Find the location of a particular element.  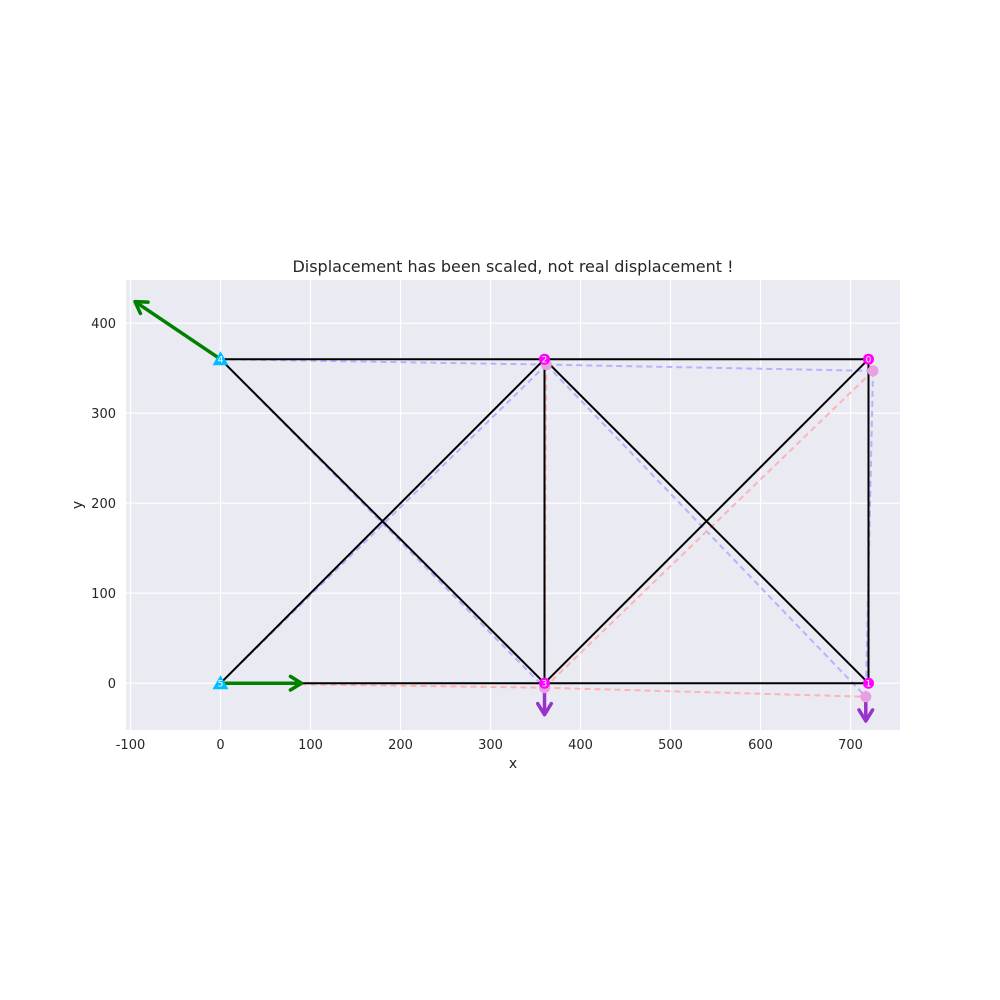

x-tick-label: 600 is located at coordinates (760, 745).